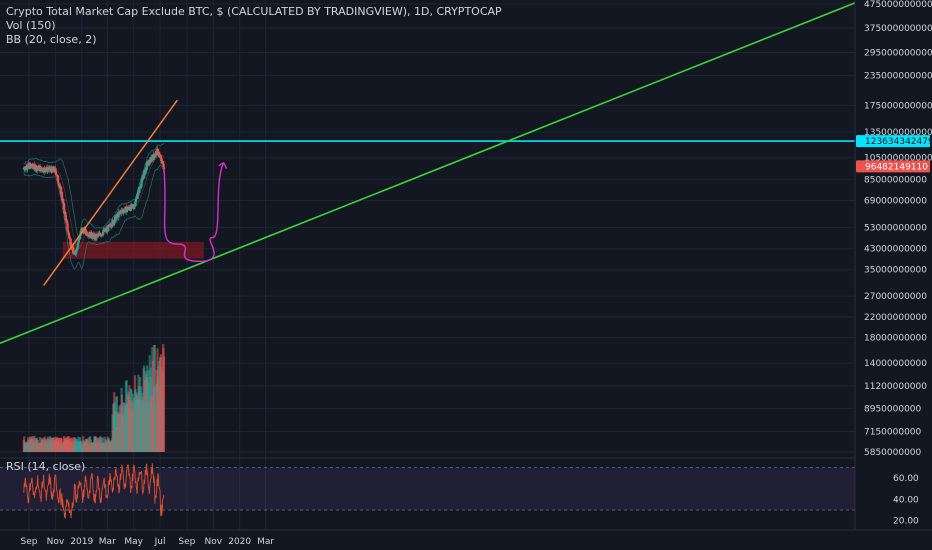  Describe the element at coordinates (898, 5) in the screenshot. I see `price-tick-label: 475000000000` at that location.